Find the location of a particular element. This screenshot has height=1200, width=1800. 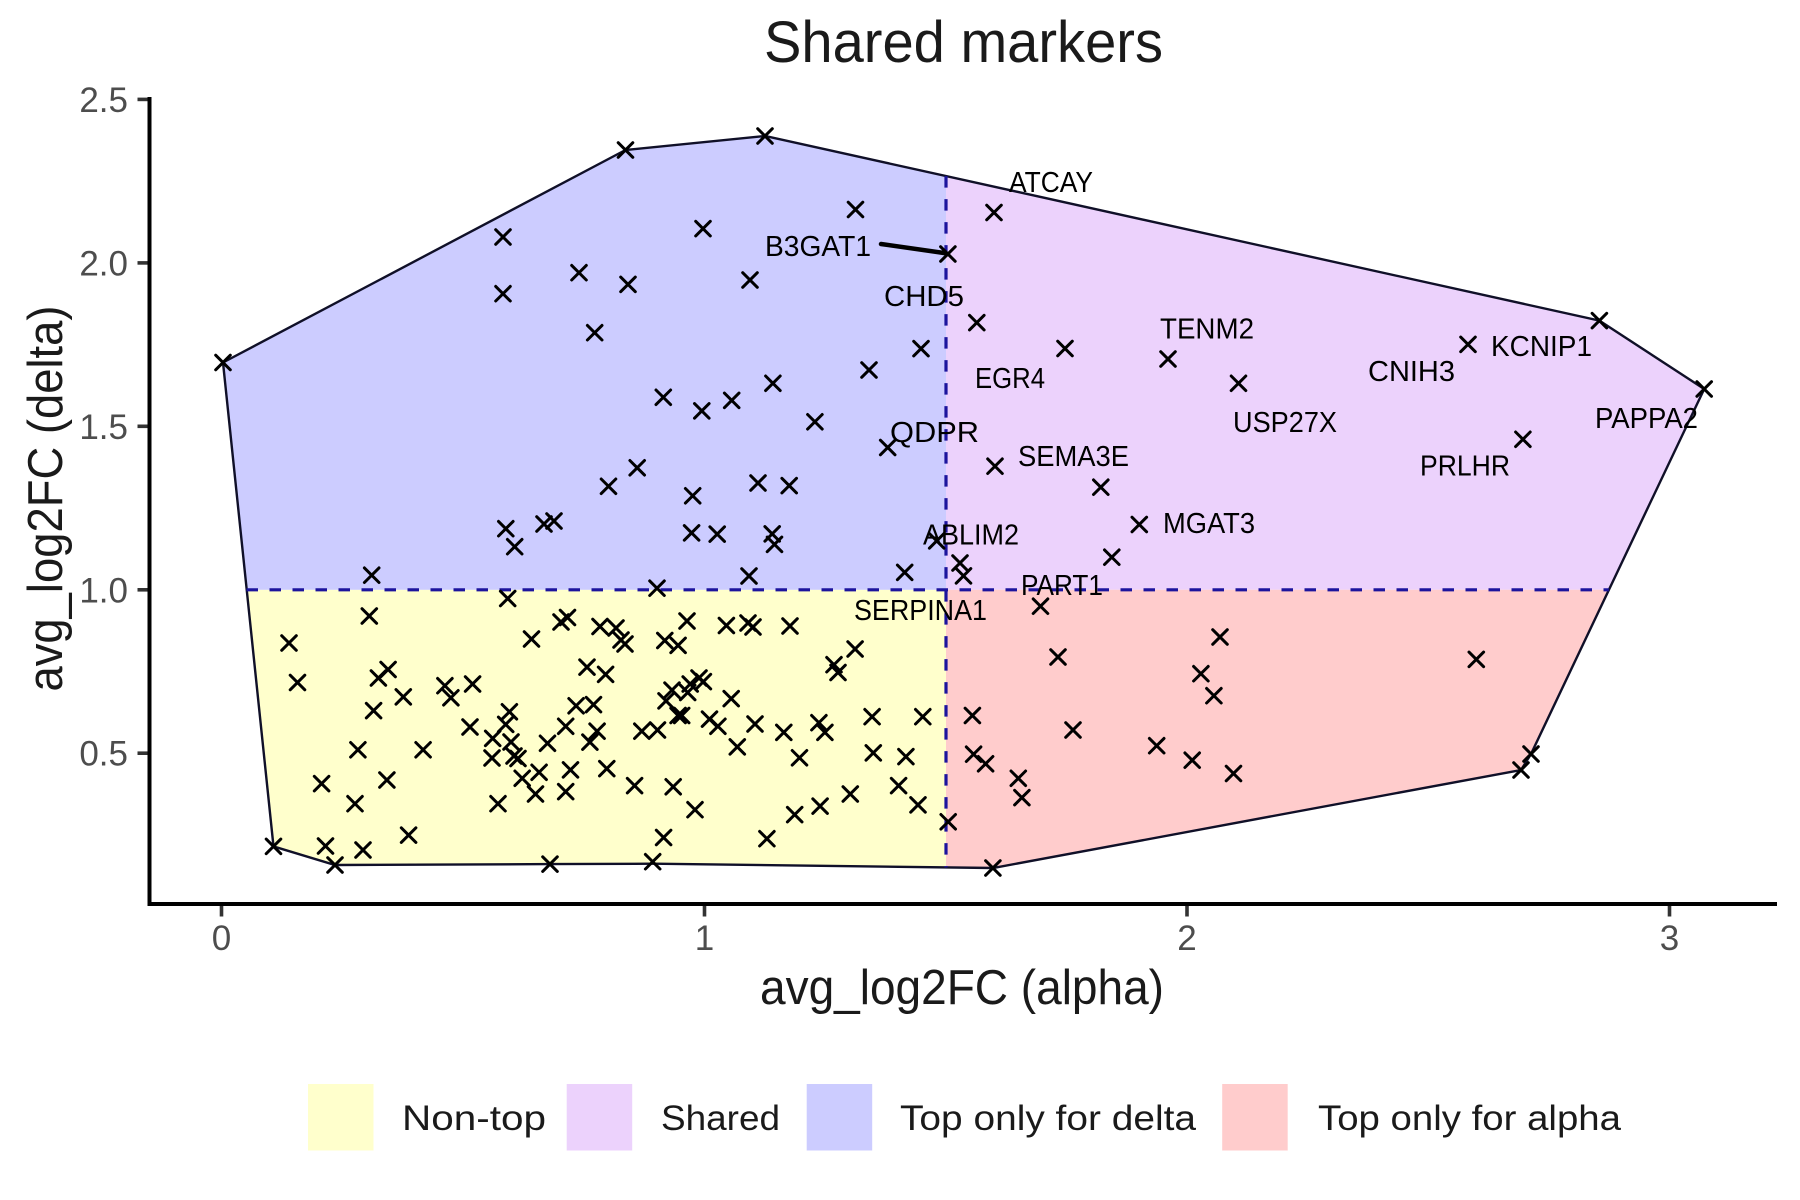

svg-text: Non-top is located at coordinates (474, 1118).